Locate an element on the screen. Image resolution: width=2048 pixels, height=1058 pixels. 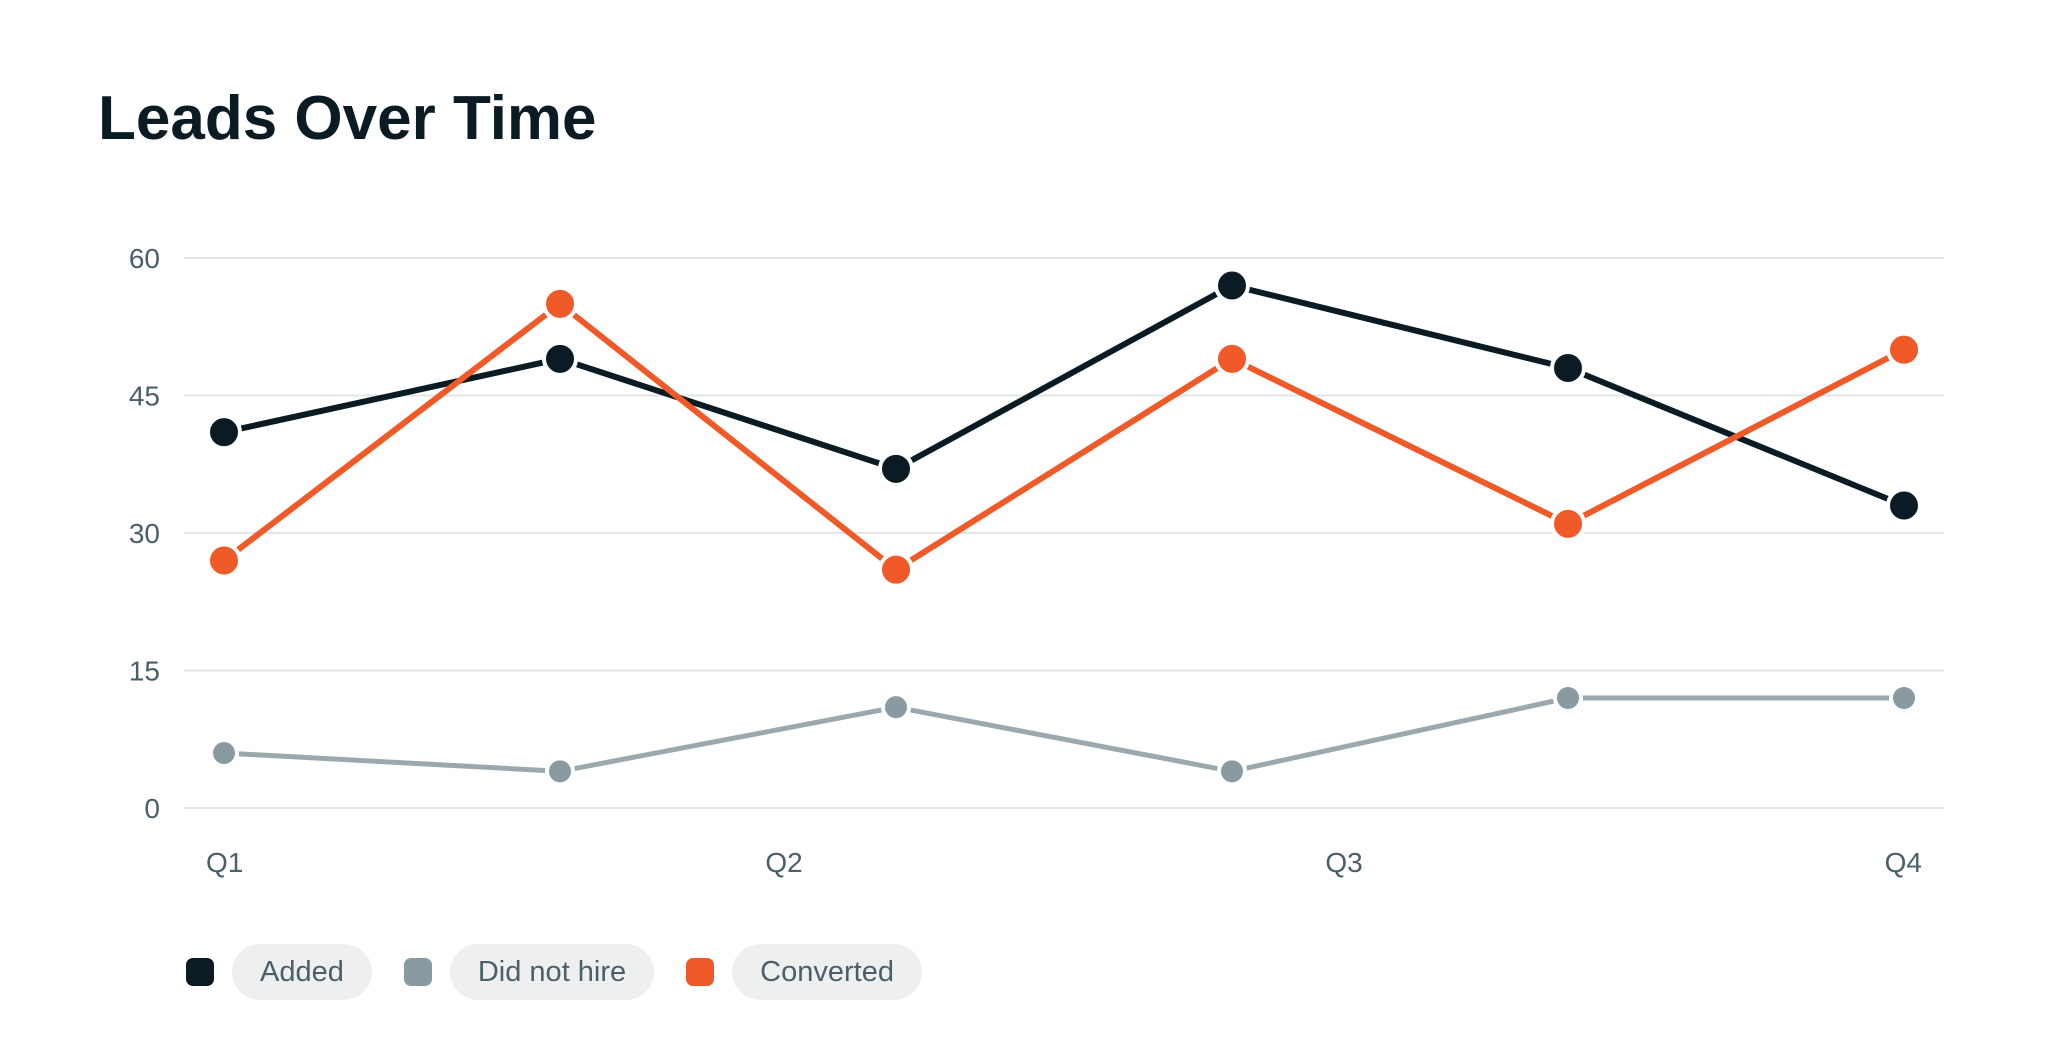
series-did-not-hire is located at coordinates (1064, 735).